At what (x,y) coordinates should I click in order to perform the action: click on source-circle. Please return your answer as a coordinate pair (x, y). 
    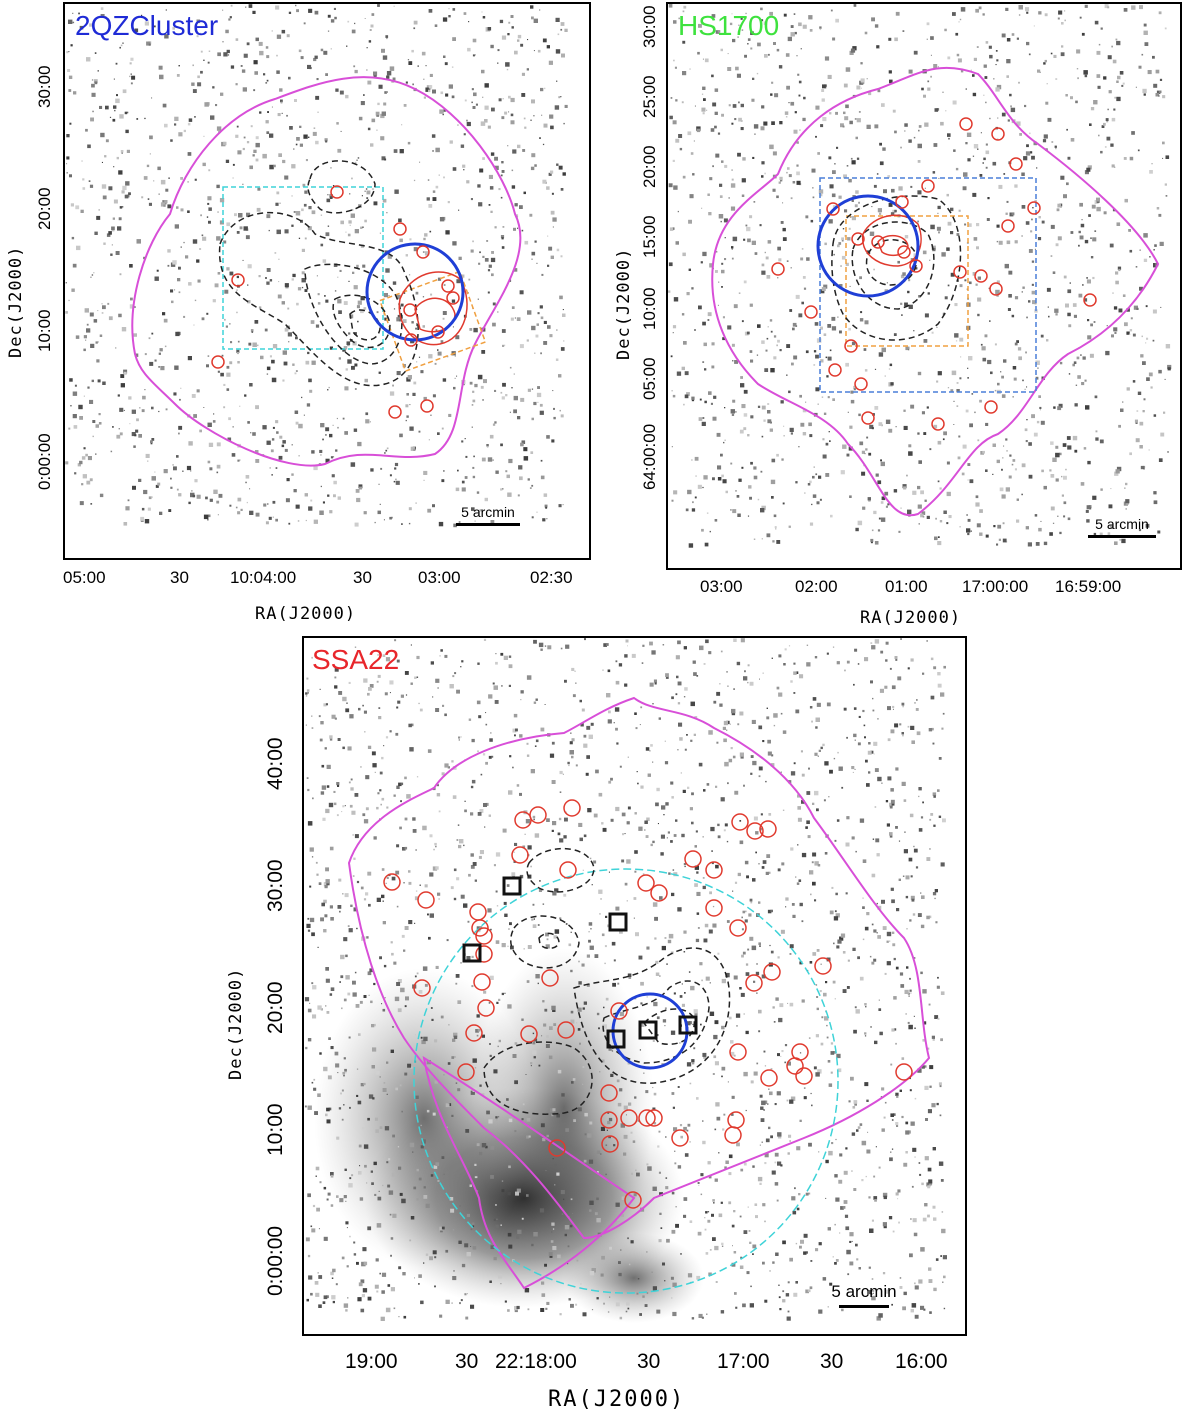
    Looking at the image, I should click on (400, 229).